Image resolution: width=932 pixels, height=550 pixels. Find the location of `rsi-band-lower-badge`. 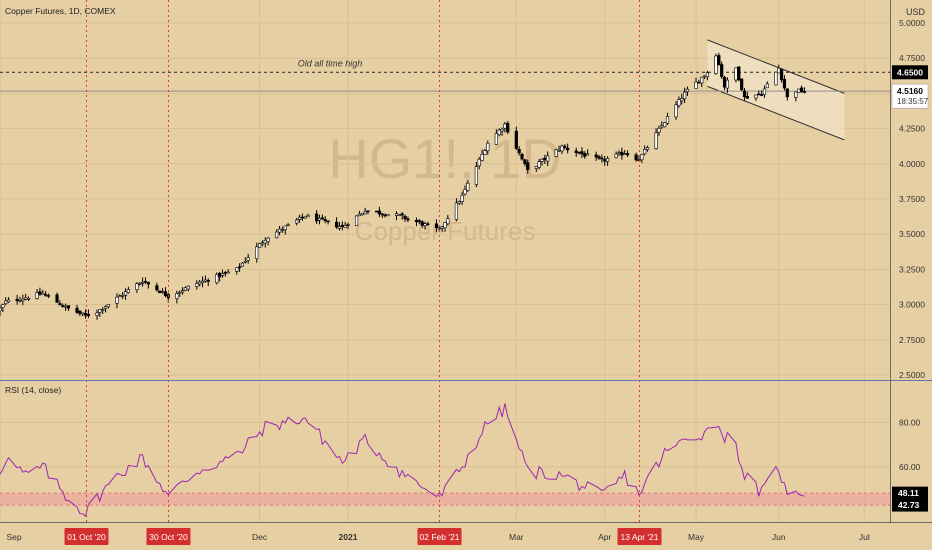

rsi-band-lower-badge is located at coordinates (910, 505).